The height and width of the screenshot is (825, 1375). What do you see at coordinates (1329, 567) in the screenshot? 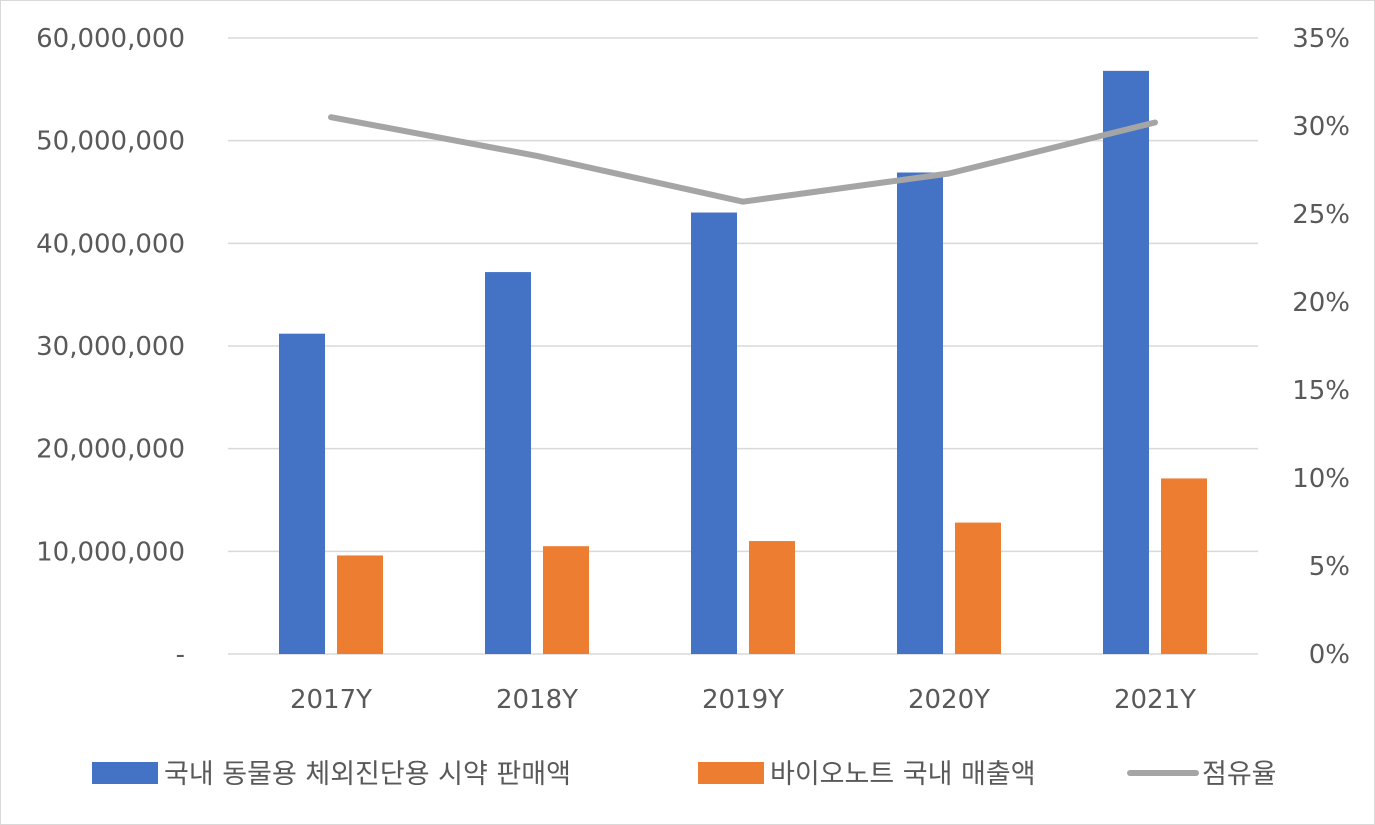
I see `right-axis-tick-label: 5%` at bounding box center [1329, 567].